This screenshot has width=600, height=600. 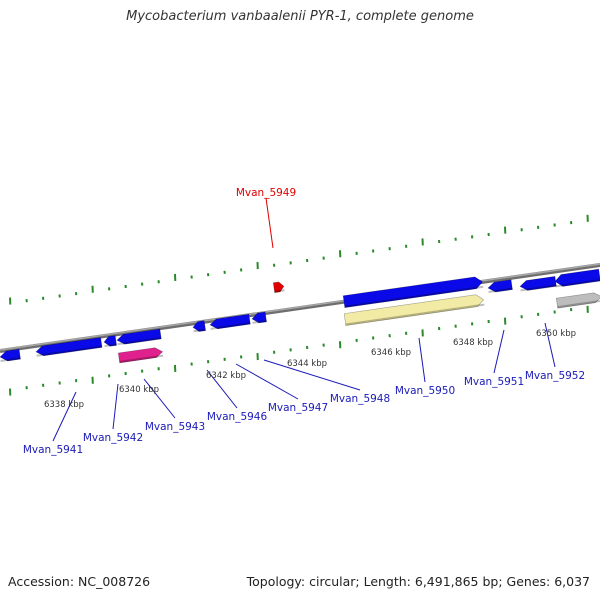 What do you see at coordinates (307, 364) in the screenshot?
I see `kbp-label: 6344 kbp` at bounding box center [307, 364].